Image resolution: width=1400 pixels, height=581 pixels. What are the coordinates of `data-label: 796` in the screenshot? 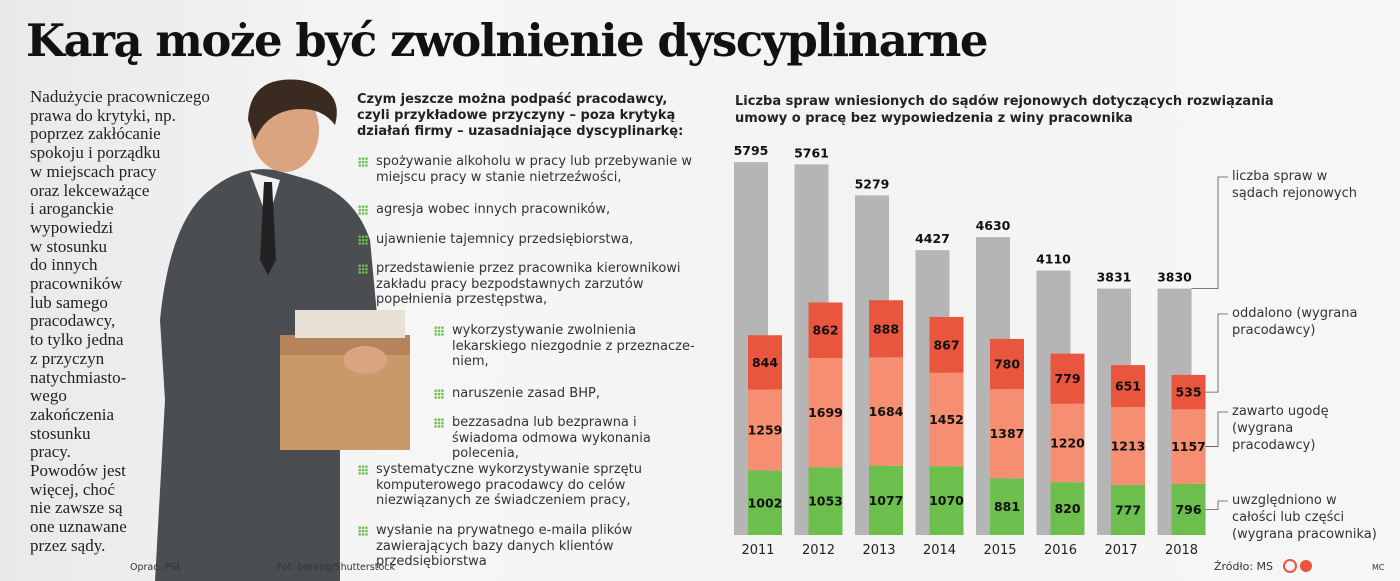 It's located at (1188, 509).